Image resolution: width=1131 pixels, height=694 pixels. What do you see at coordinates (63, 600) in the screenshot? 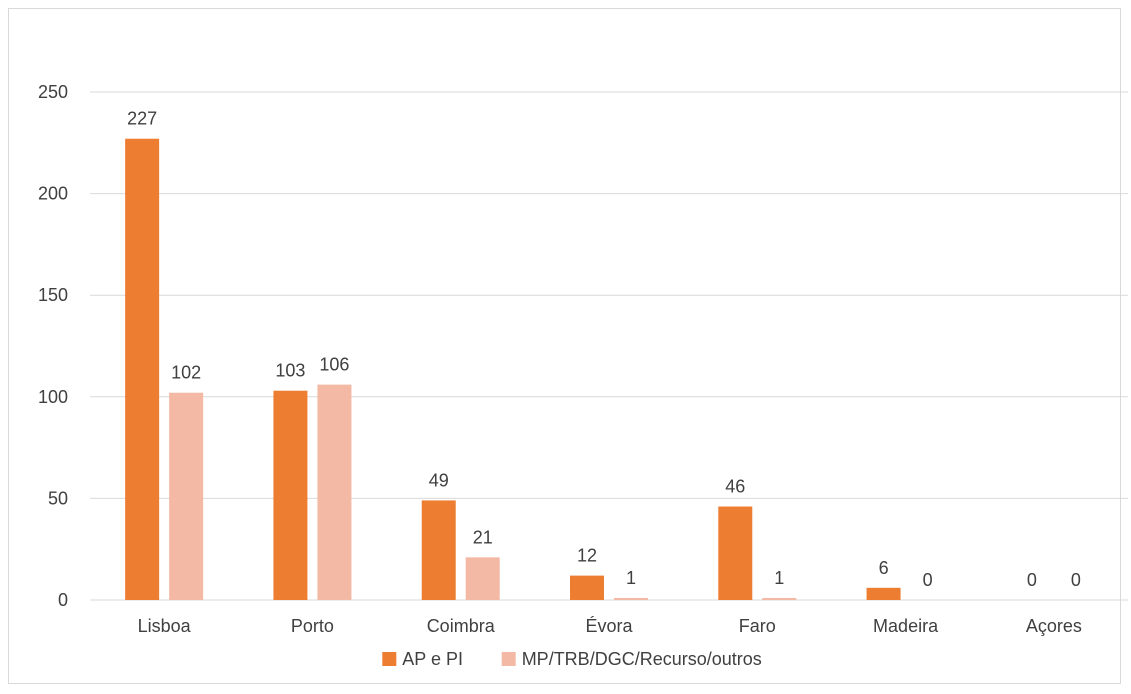
I see `y-tick-label: 0` at bounding box center [63, 600].